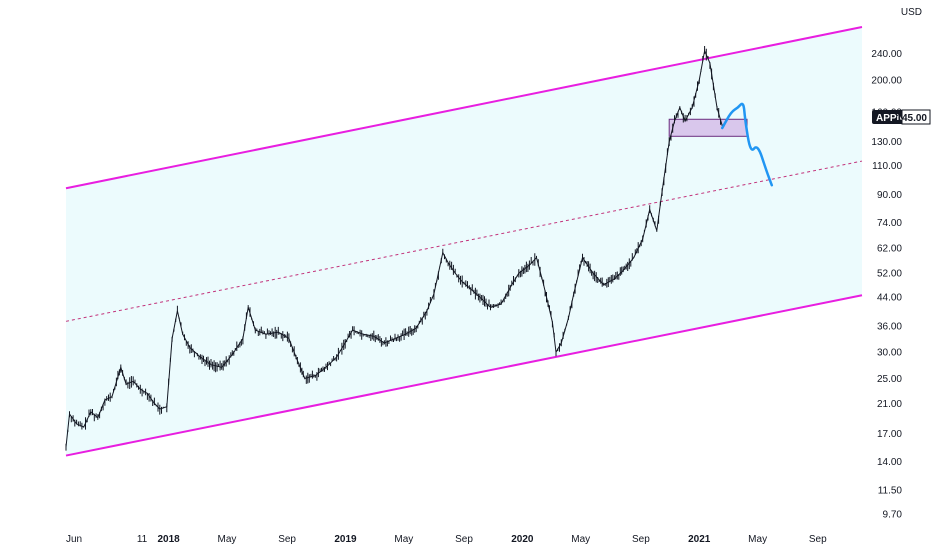  Describe the element at coordinates (699, 539) in the screenshot. I see `x-tick-label: 2021` at that location.